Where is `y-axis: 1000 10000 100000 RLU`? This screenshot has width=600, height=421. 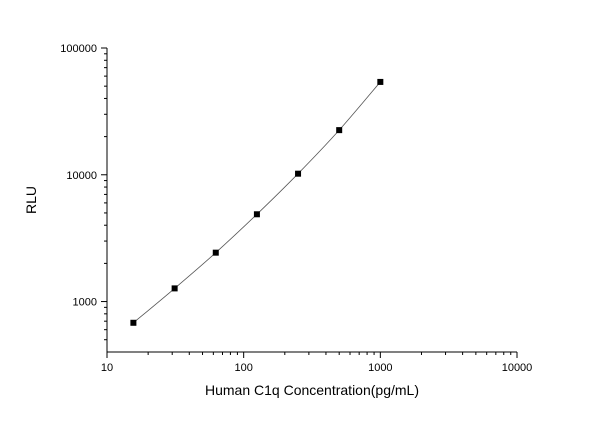
y-axis: 1000 10000 100000 RLU is located at coordinates (65, 197).